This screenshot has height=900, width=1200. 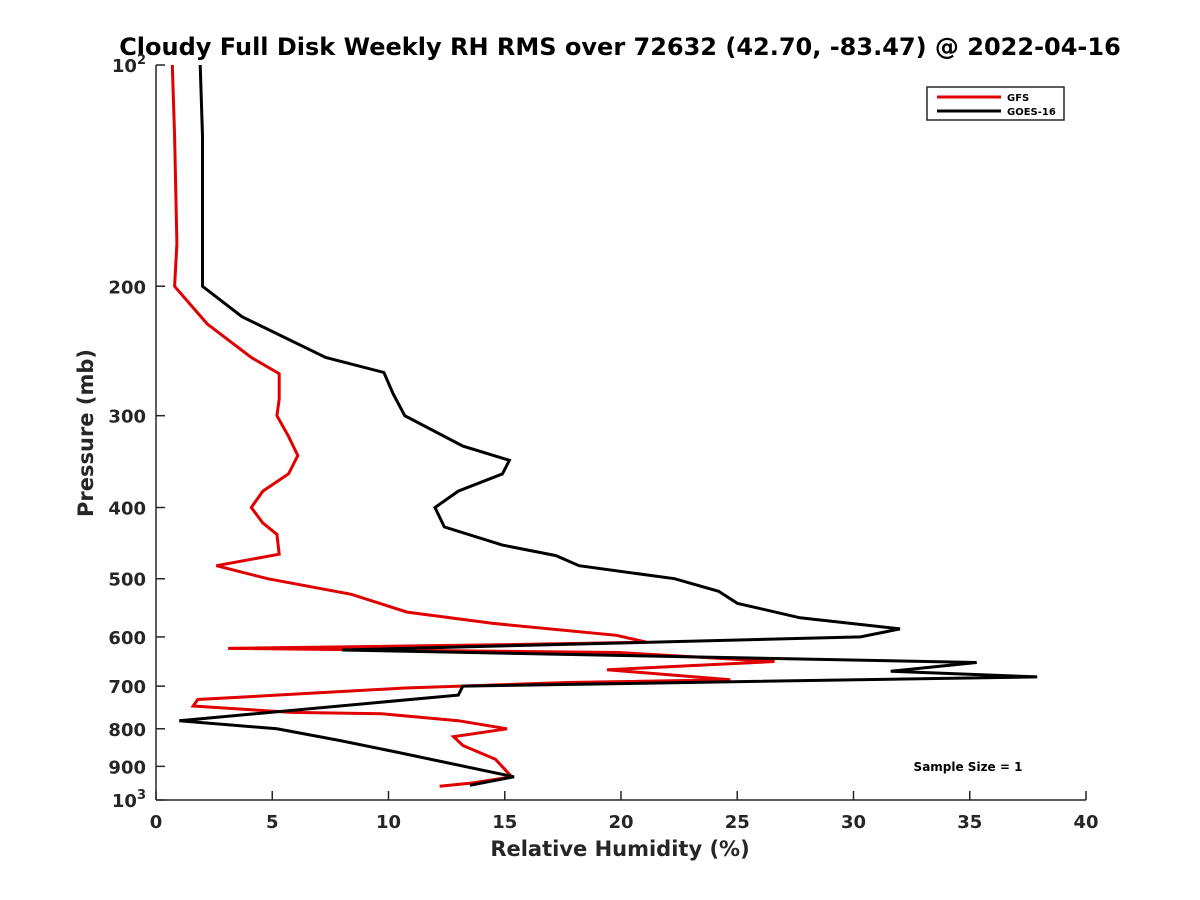 What do you see at coordinates (156, 822) in the screenshot?
I see `x-tick-label: 0` at bounding box center [156, 822].